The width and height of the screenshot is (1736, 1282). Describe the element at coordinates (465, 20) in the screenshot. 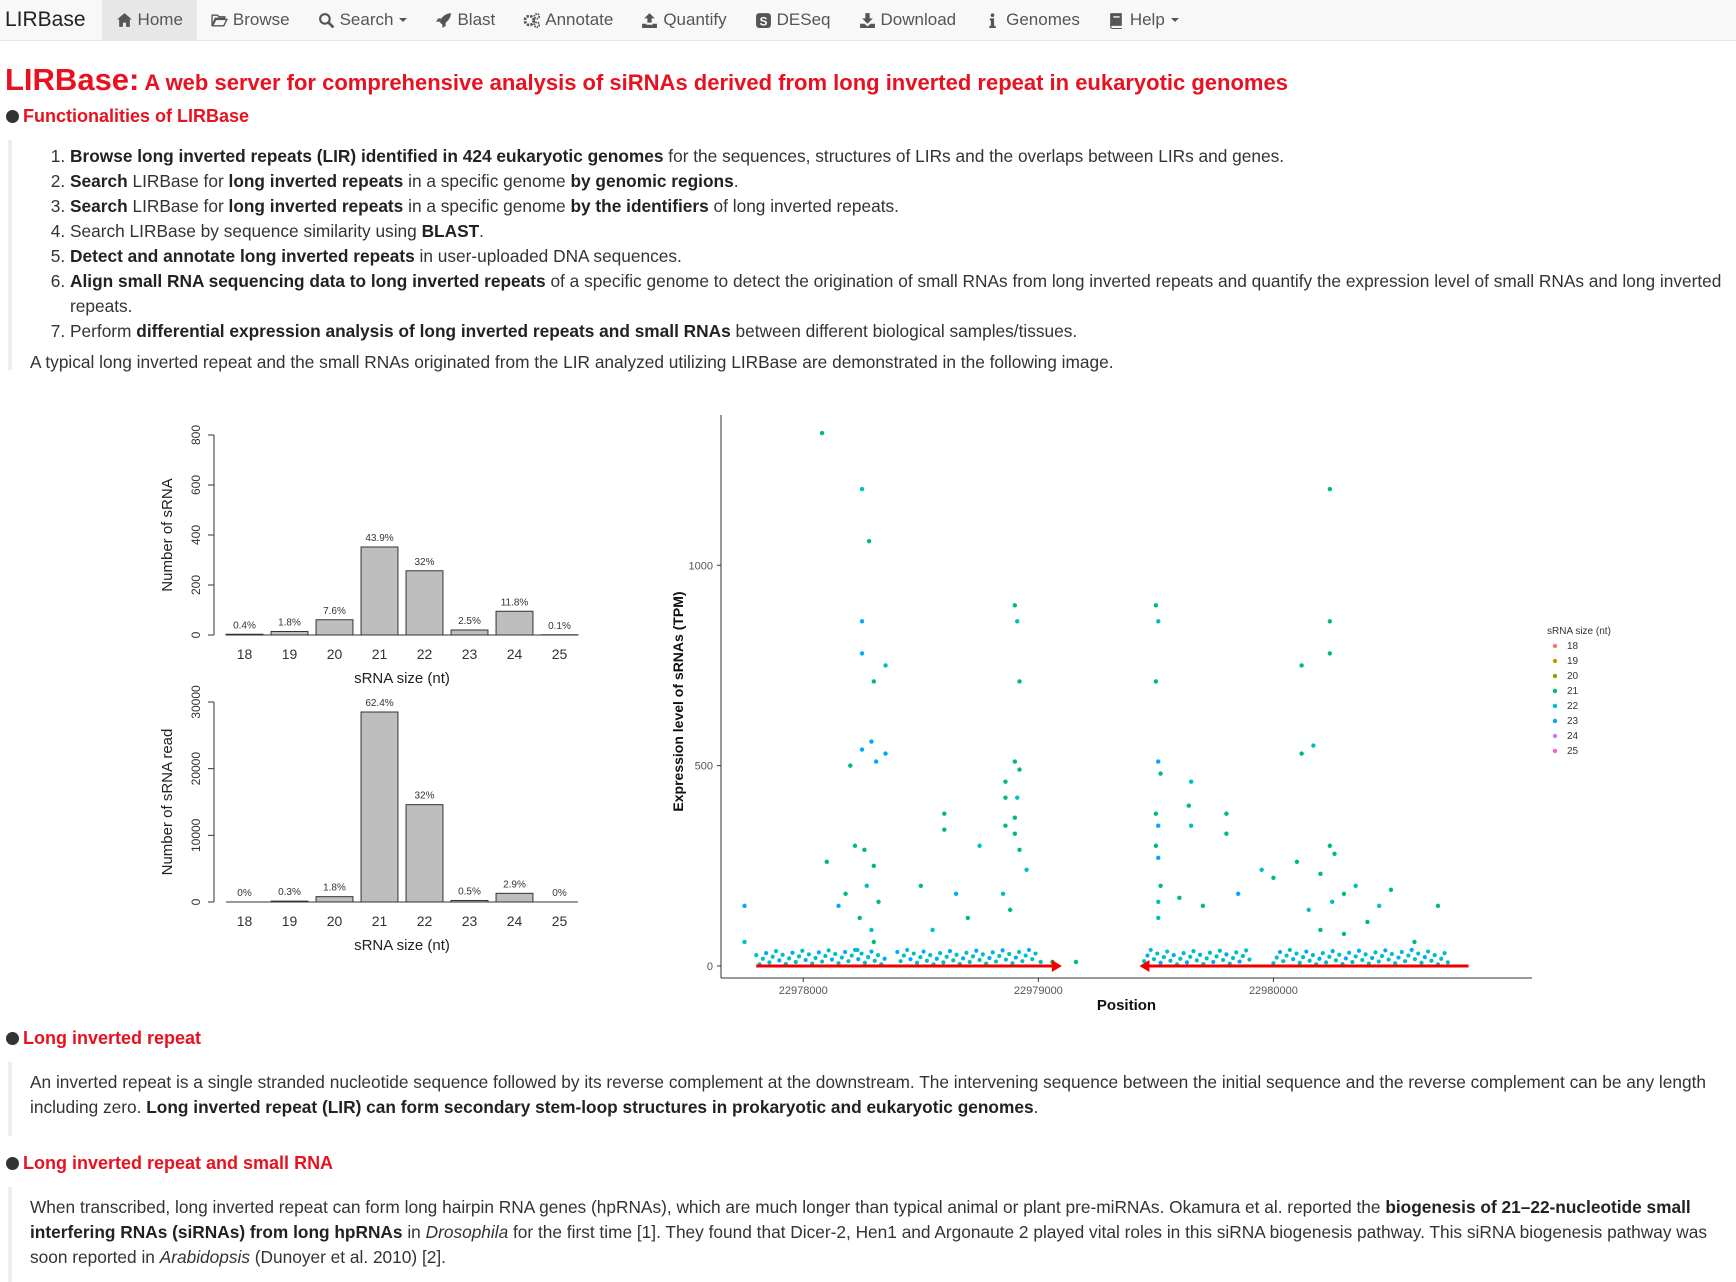

I see `nav-blast: Blast` at that location.